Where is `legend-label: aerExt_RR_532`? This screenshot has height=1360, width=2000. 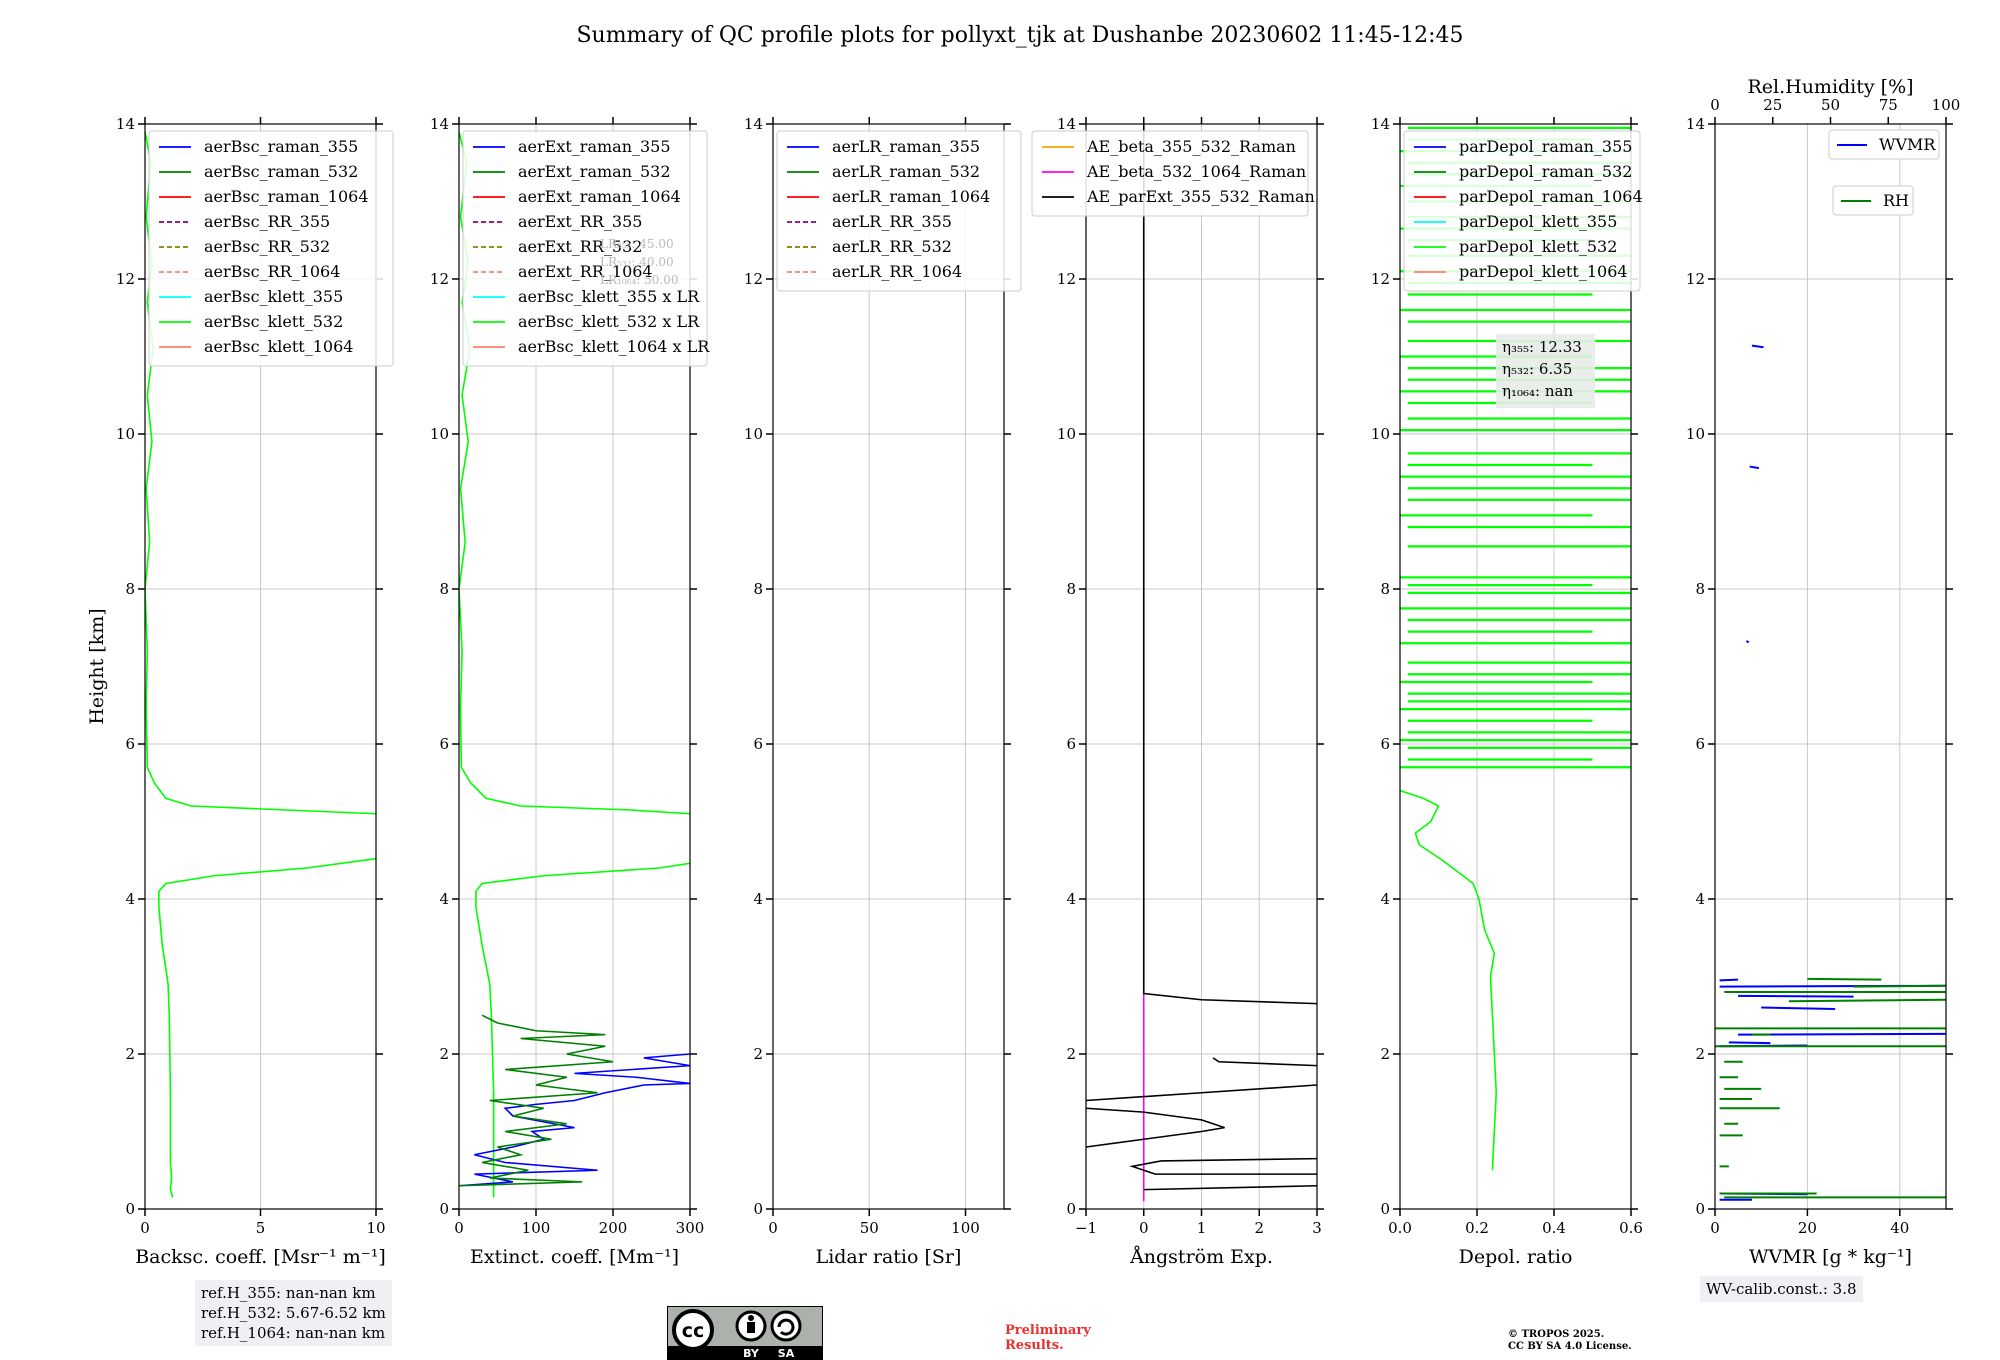
legend-label: aerExt_RR_532 is located at coordinates (580, 246).